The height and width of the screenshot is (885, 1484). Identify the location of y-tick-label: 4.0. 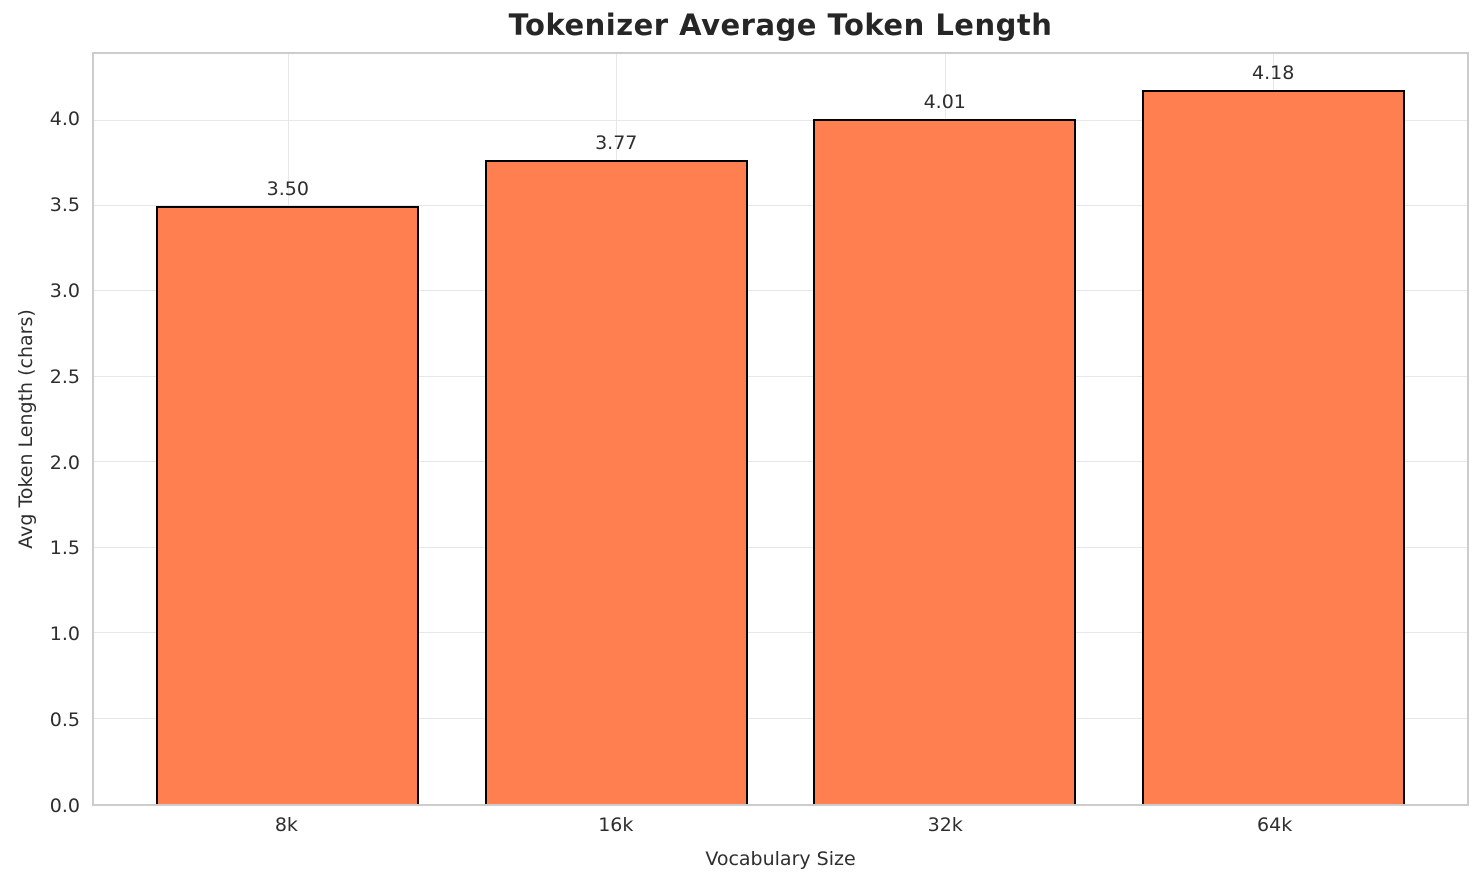
(64, 118).